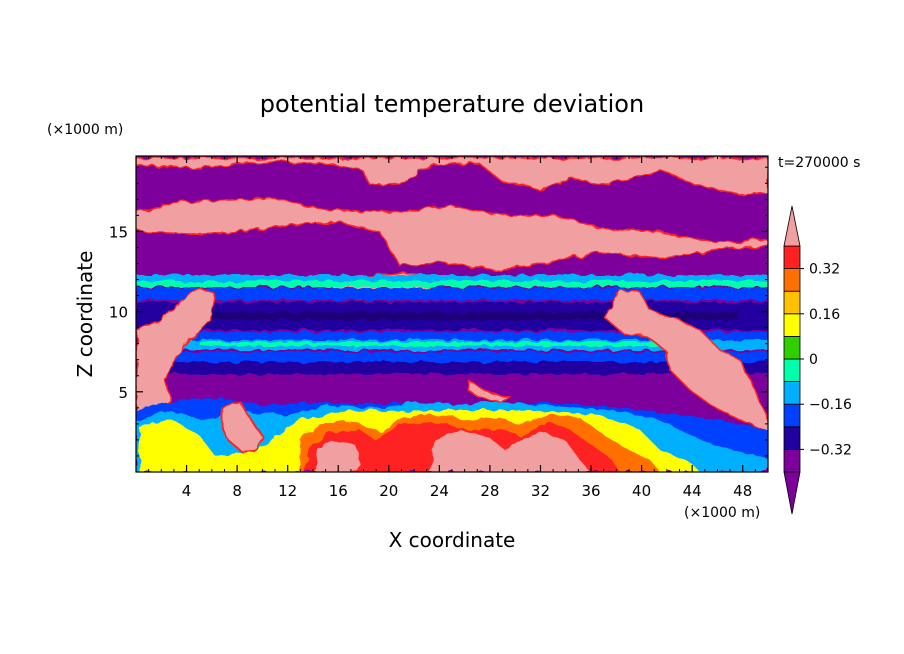 The width and height of the screenshot is (904, 654). I want to click on colorbar-label: 0, so click(813, 360).